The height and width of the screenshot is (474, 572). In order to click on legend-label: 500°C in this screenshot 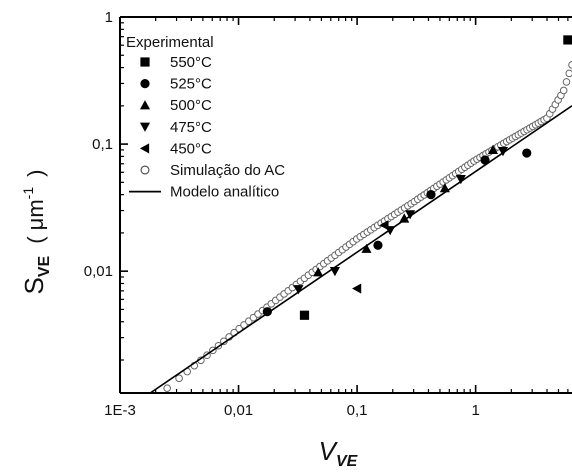, I will do `click(191, 105)`.